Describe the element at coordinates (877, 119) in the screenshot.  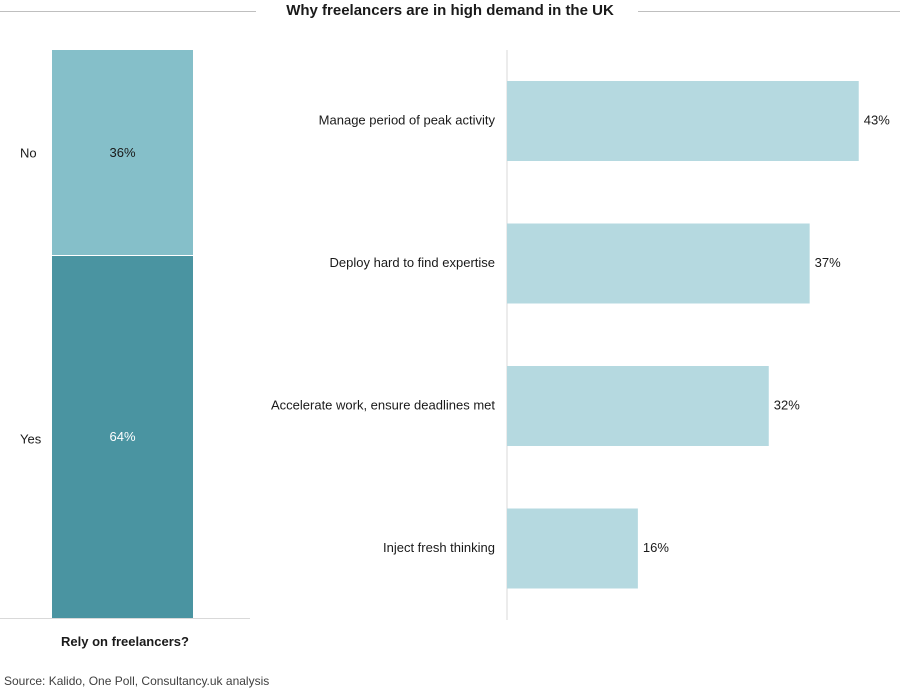
I see `bar-value-label-0: 43%` at that location.